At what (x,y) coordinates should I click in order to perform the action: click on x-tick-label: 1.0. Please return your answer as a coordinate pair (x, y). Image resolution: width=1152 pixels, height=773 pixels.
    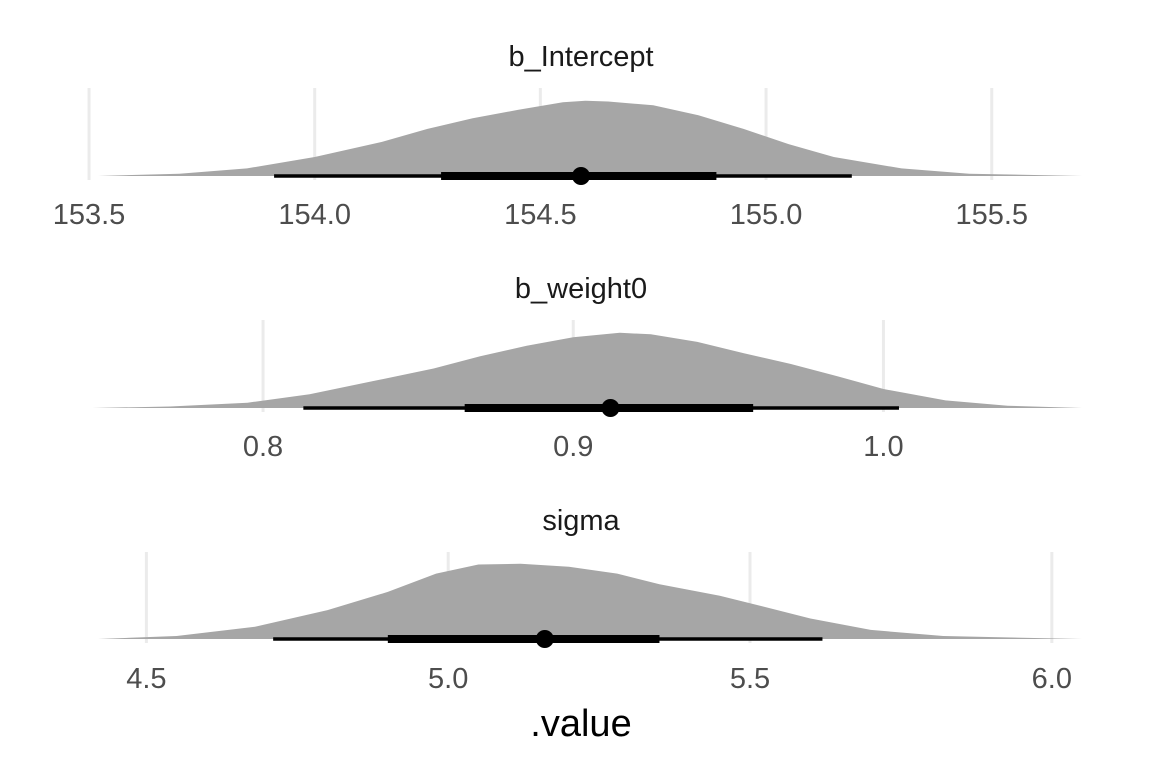
    Looking at the image, I should click on (883, 447).